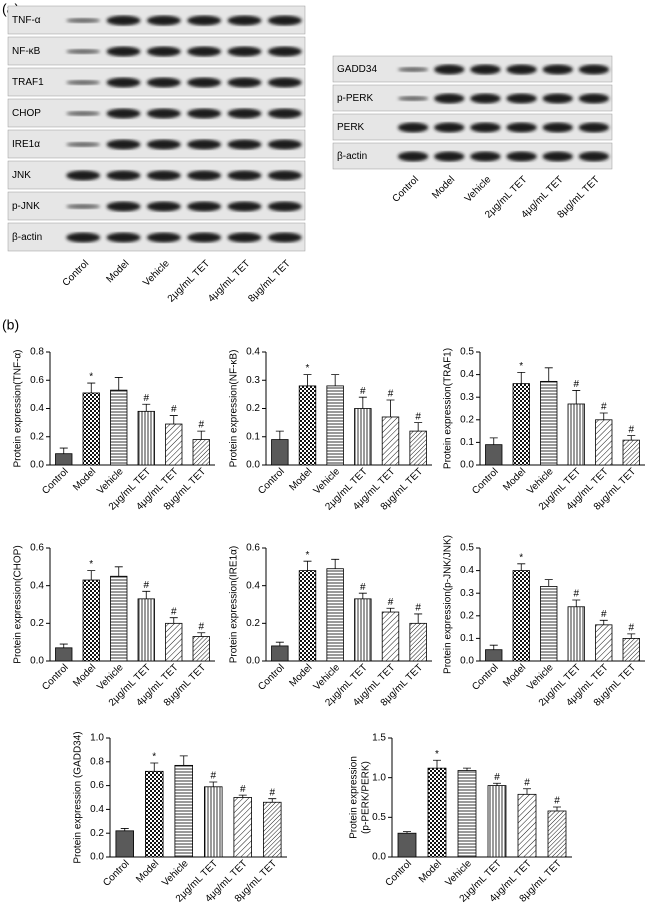 The image size is (657, 915). I want to click on y-axis-label: Protein expression(p-JNK/JNK), so click(448, 604).